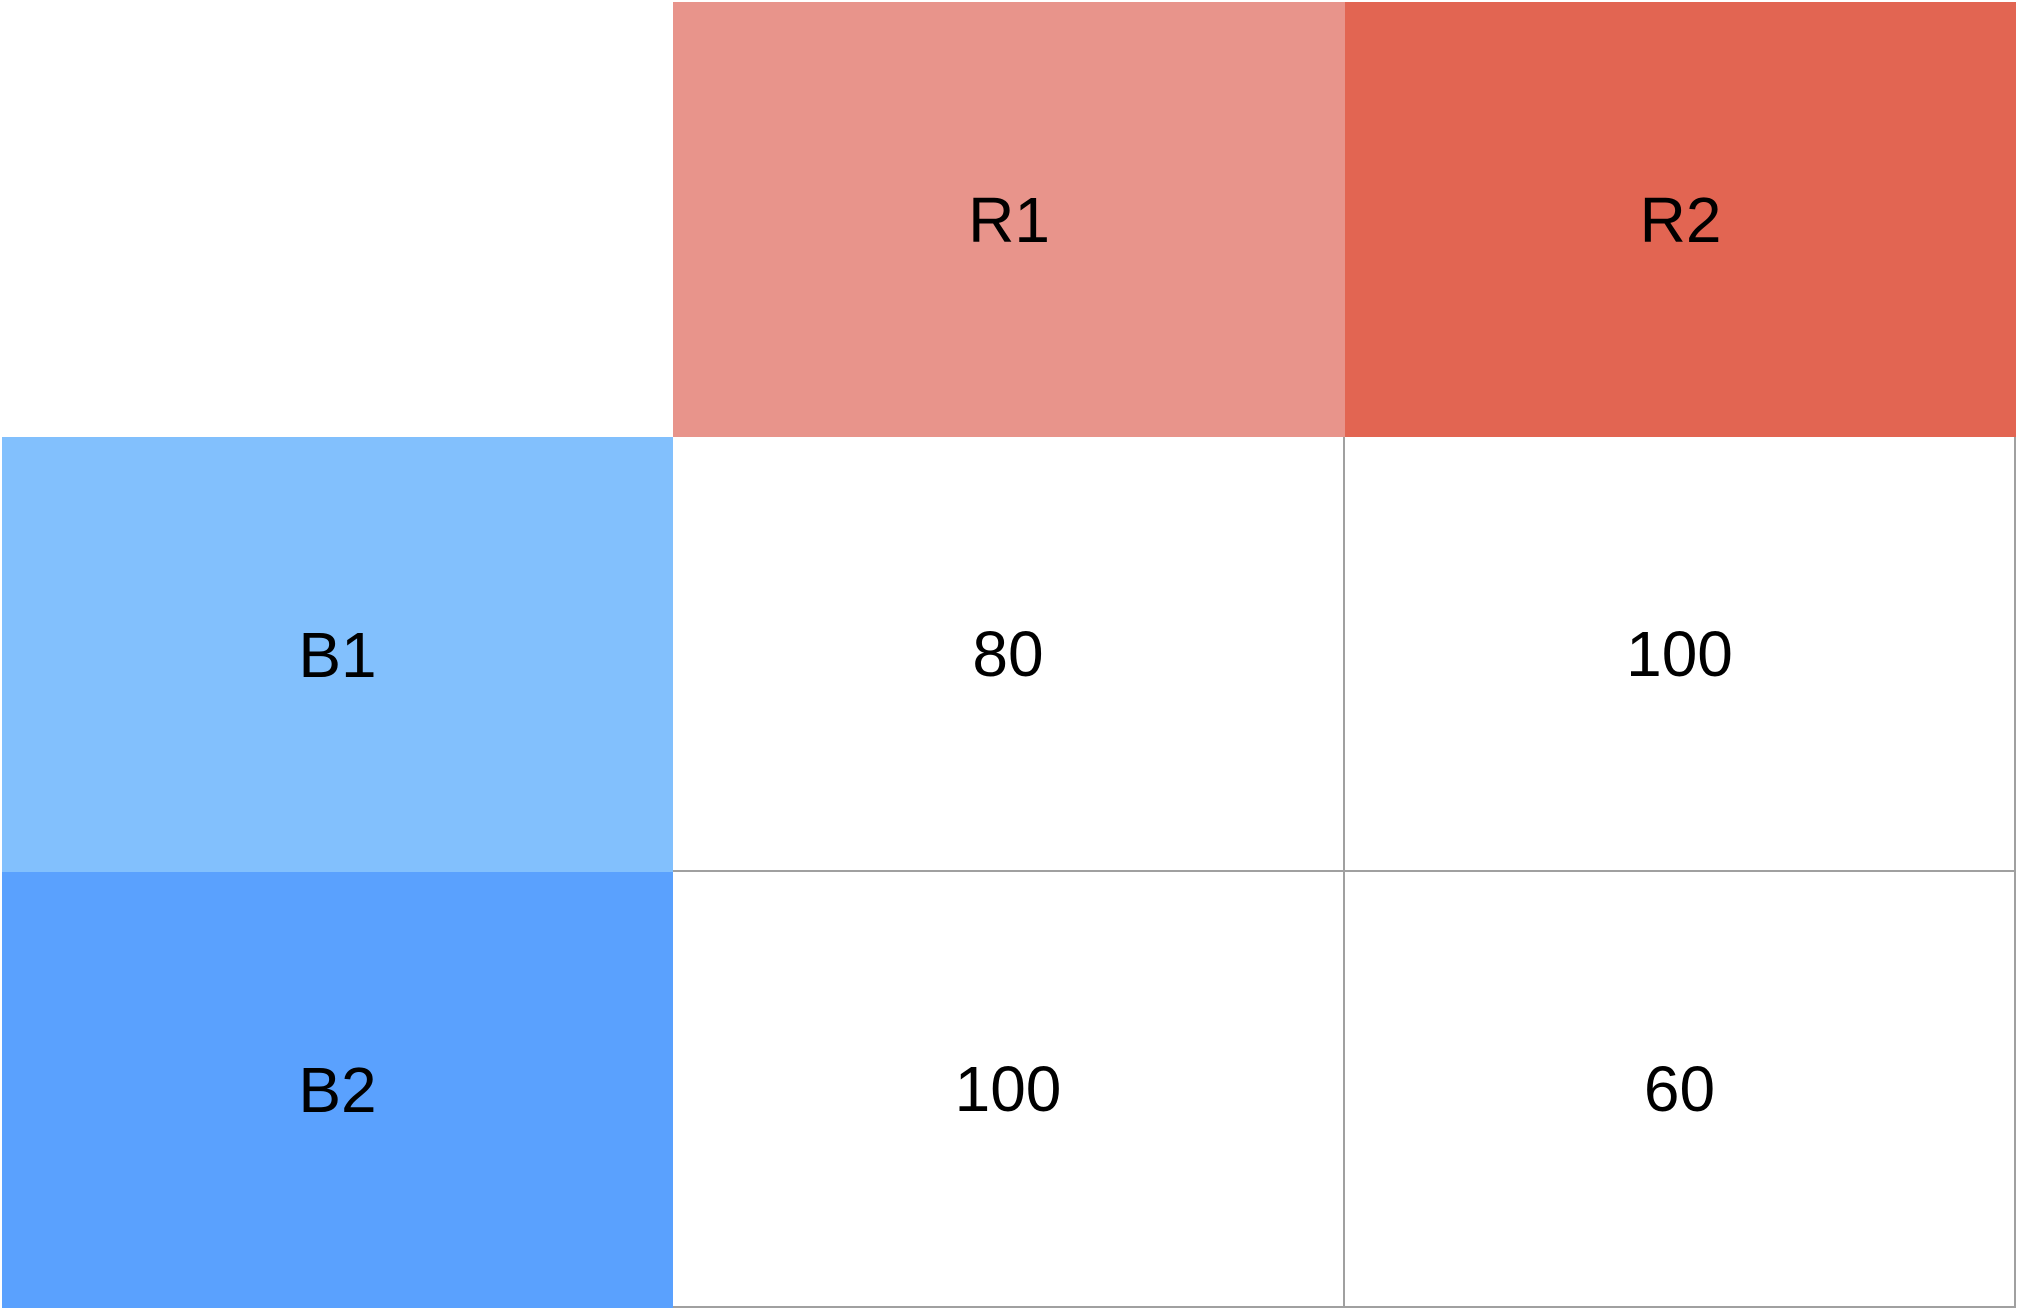 Image resolution: width=2018 pixels, height=1310 pixels. I want to click on payoff-value: 60, so click(1679, 1089).